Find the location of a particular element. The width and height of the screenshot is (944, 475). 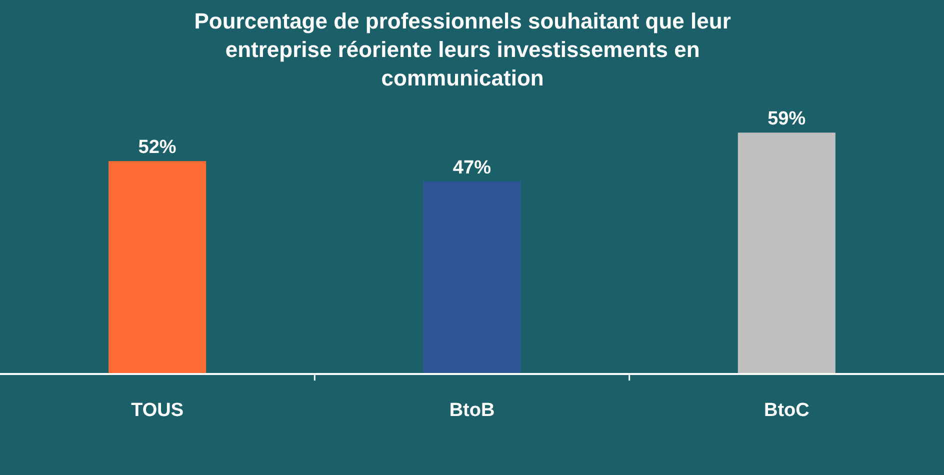

data-label: 59% is located at coordinates (787, 119).